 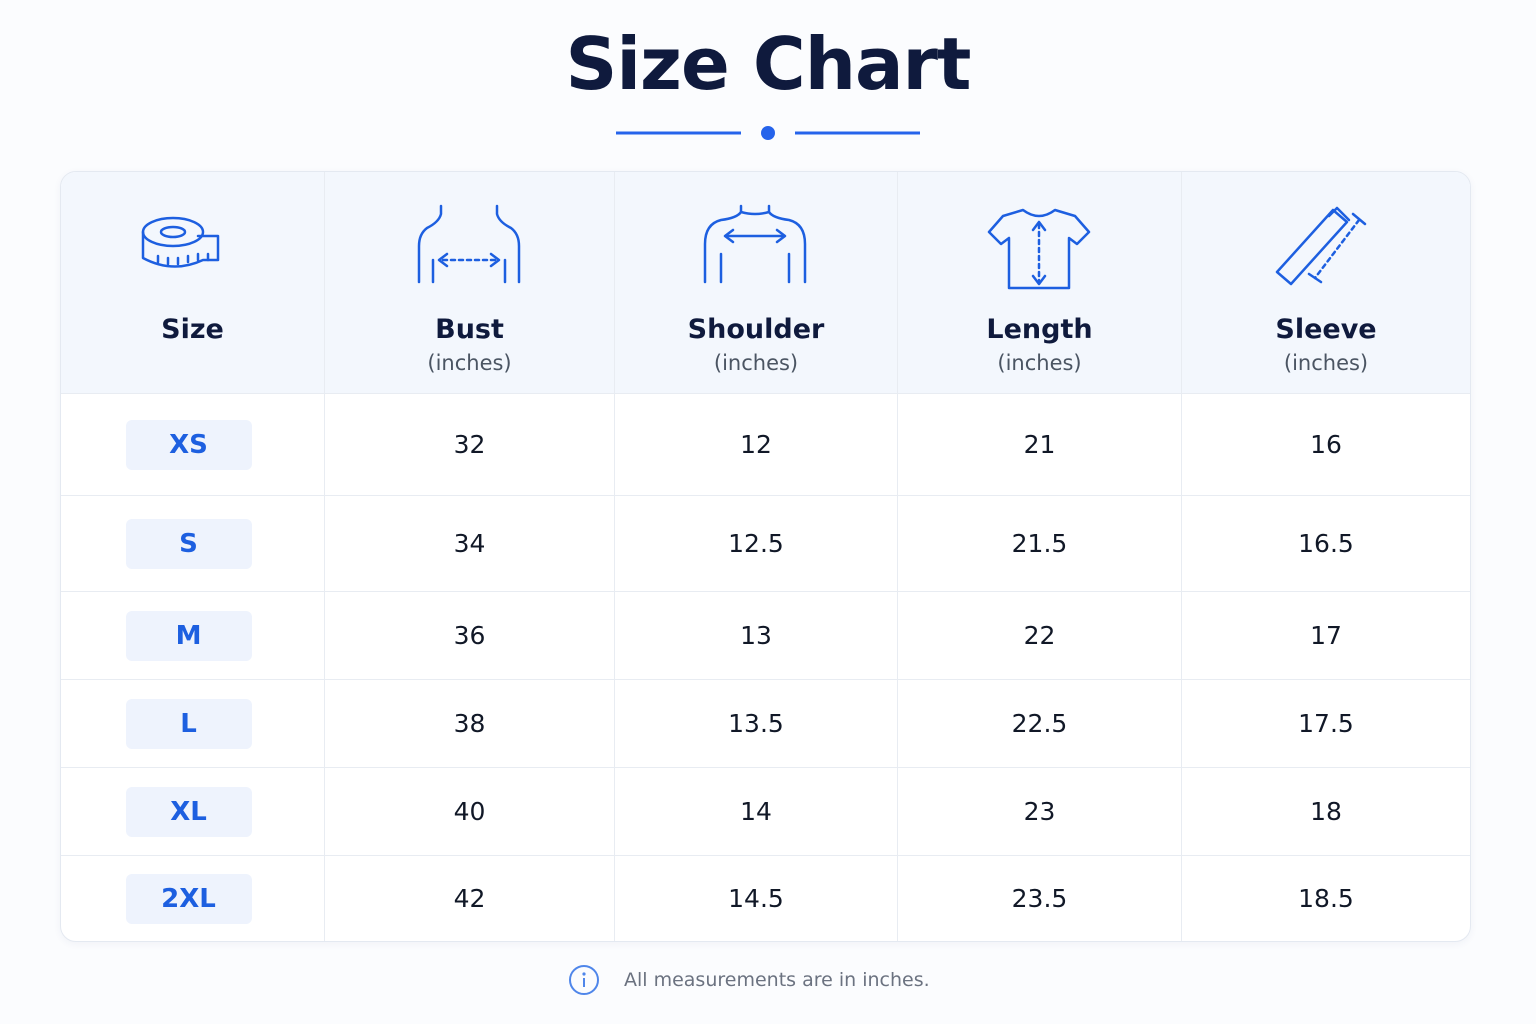 I want to click on measurement: 23.5, so click(x=1039, y=898).